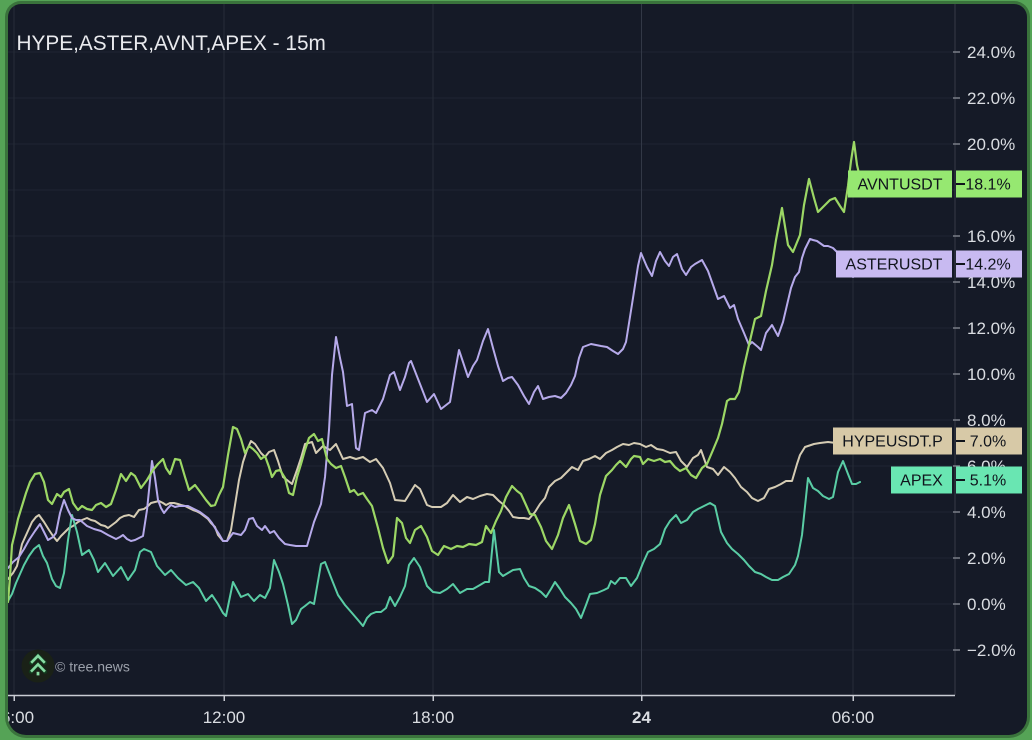  I want to click on svg-text: 20.0%, so click(991, 144).